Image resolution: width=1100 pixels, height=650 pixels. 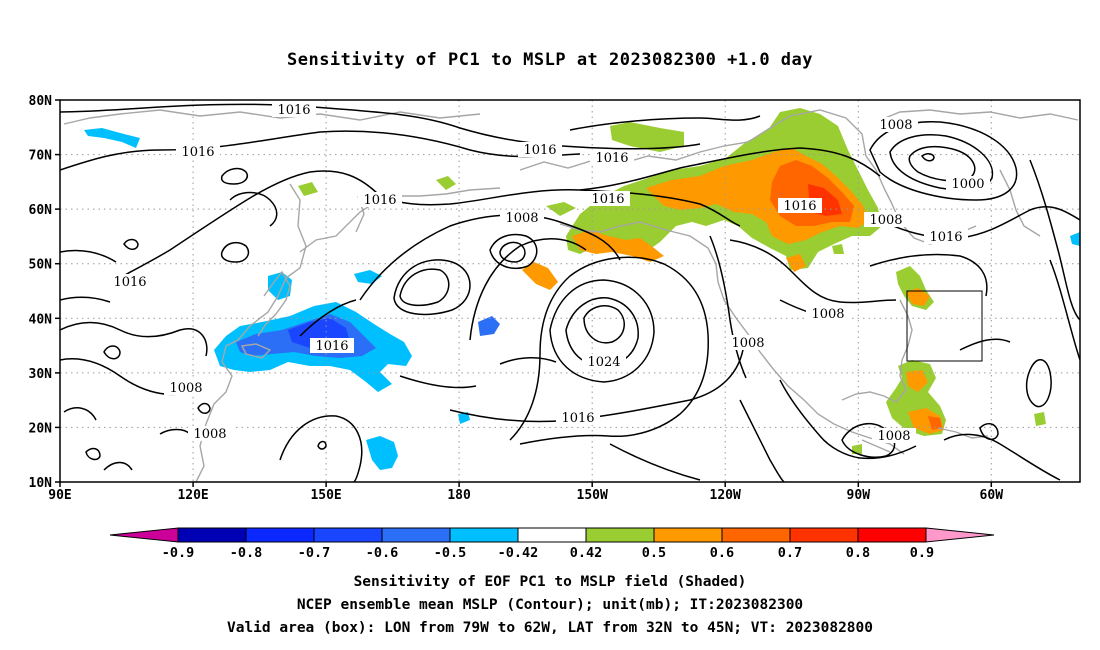 What do you see at coordinates (967, 184) in the screenshot?
I see `contour-label: 1000` at bounding box center [967, 184].